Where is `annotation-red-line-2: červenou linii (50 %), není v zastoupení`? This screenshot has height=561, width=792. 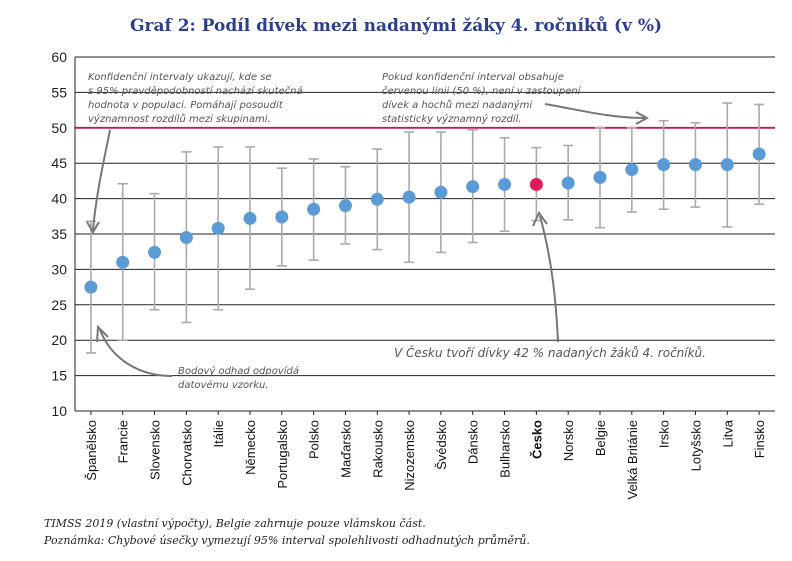 annotation-red-line-2: červenou linii (50 %), není v zastoupení is located at coordinates (482, 91).